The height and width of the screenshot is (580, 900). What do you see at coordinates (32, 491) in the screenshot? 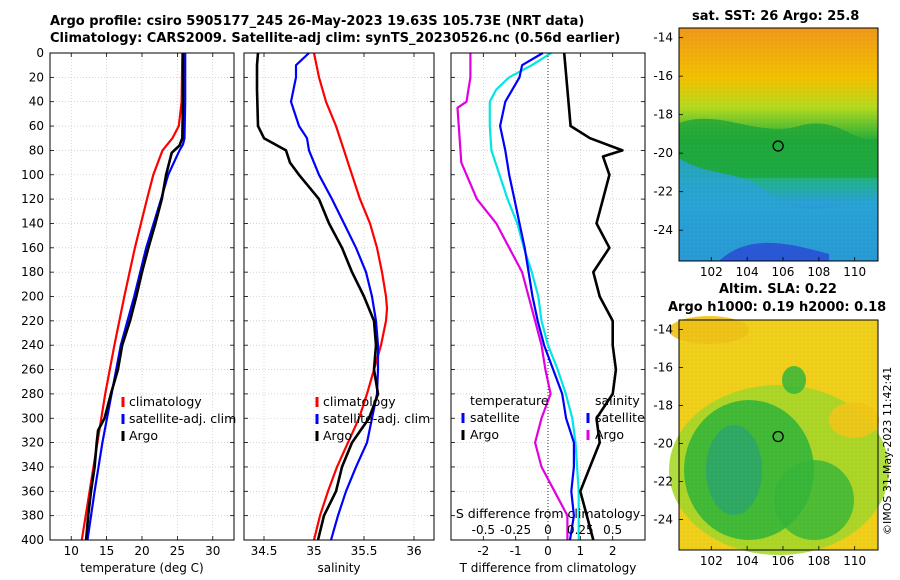
I see `y-tick-label: 360` at bounding box center [32, 491].